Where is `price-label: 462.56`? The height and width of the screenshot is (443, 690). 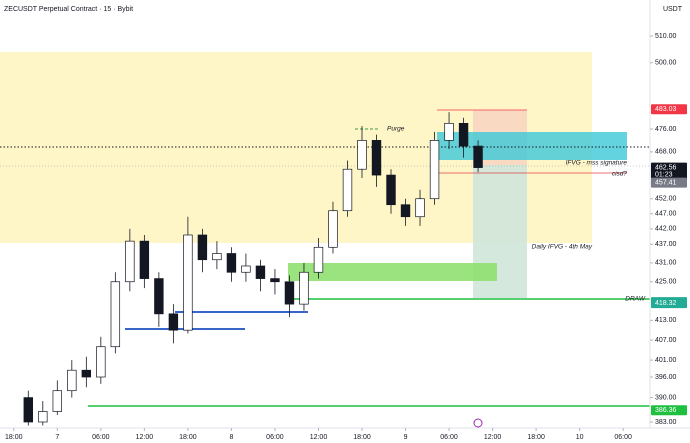
price-label: 462.56 is located at coordinates (666, 167).